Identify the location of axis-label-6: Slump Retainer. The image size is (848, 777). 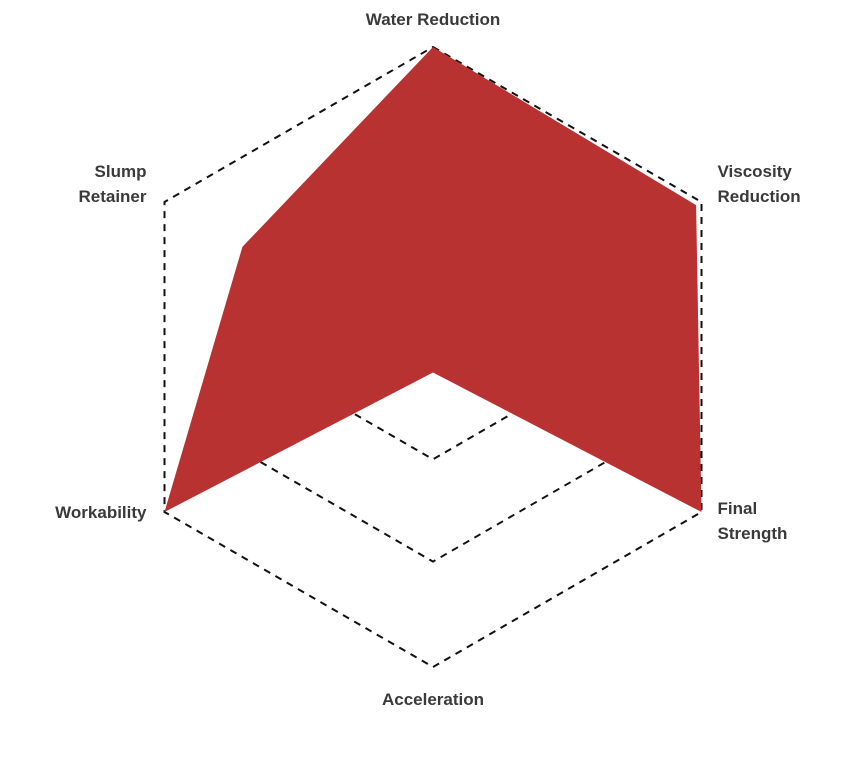
(112, 184).